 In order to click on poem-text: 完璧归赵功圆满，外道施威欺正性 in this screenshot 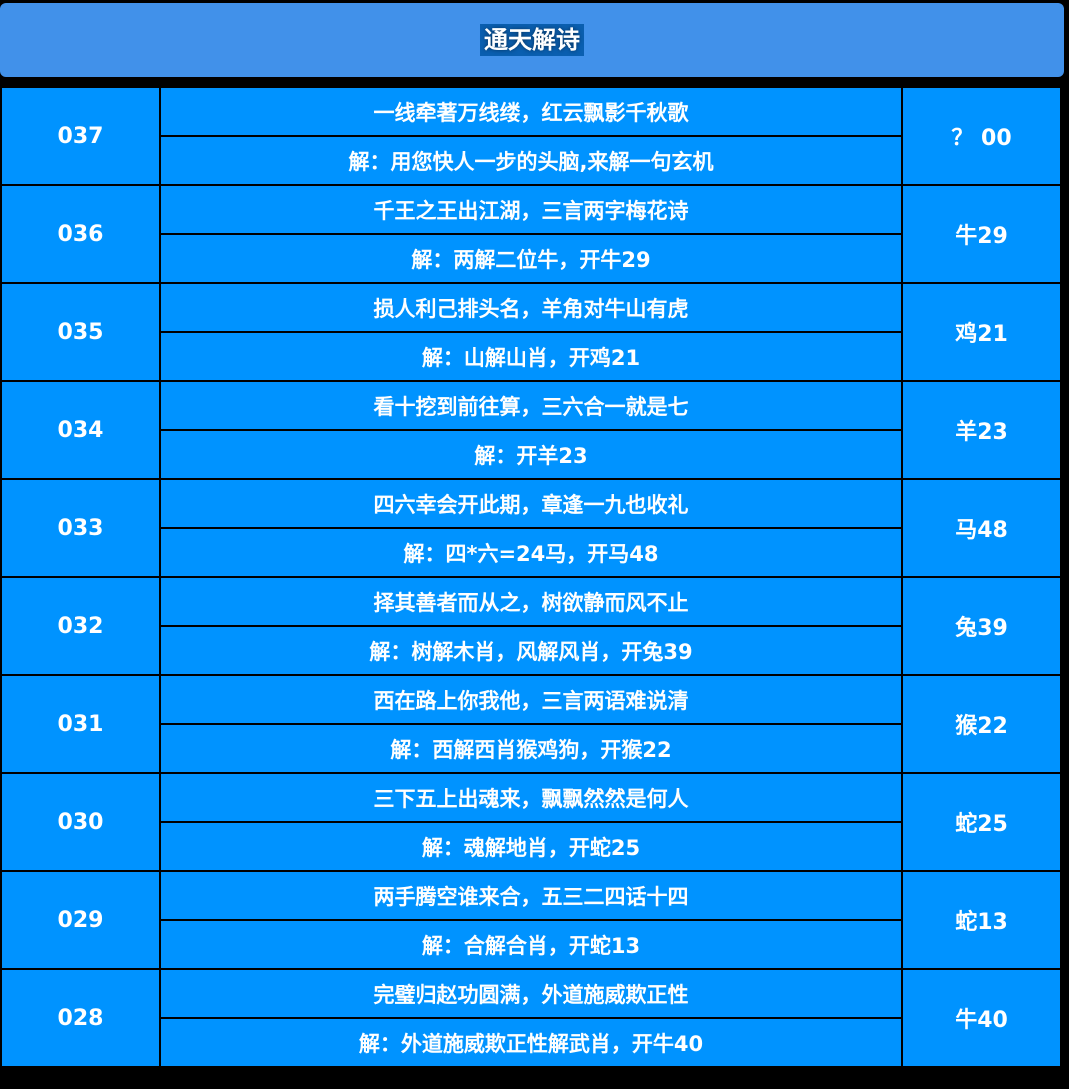, I will do `click(531, 993)`.